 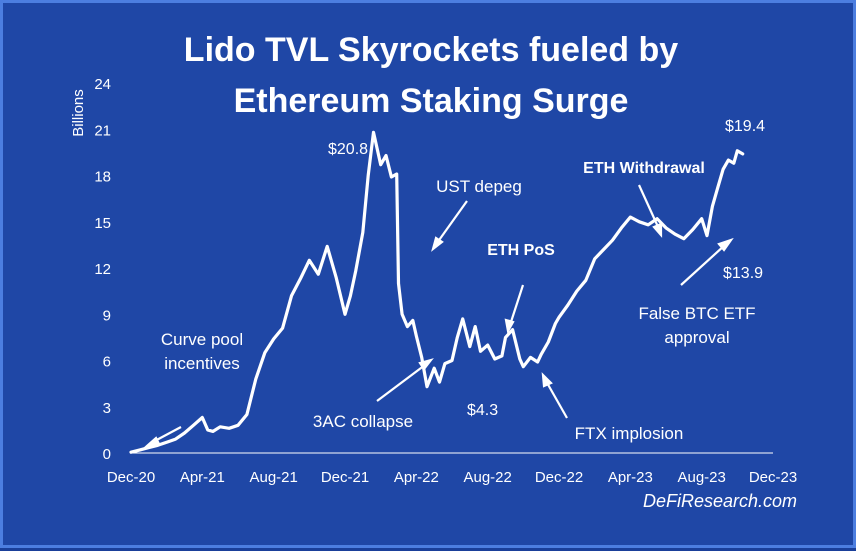 What do you see at coordinates (452, 222) in the screenshot?
I see `arrow-ust-depeg` at bounding box center [452, 222].